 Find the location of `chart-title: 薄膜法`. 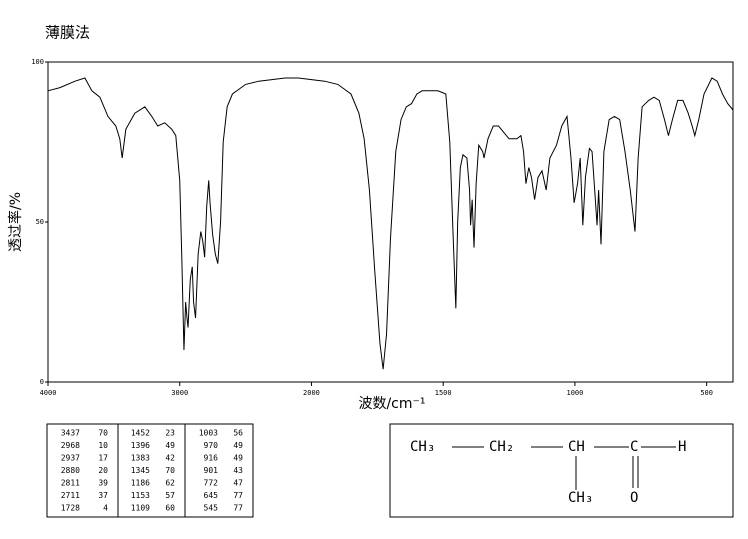

chart-title: 薄膜法 is located at coordinates (67, 33).